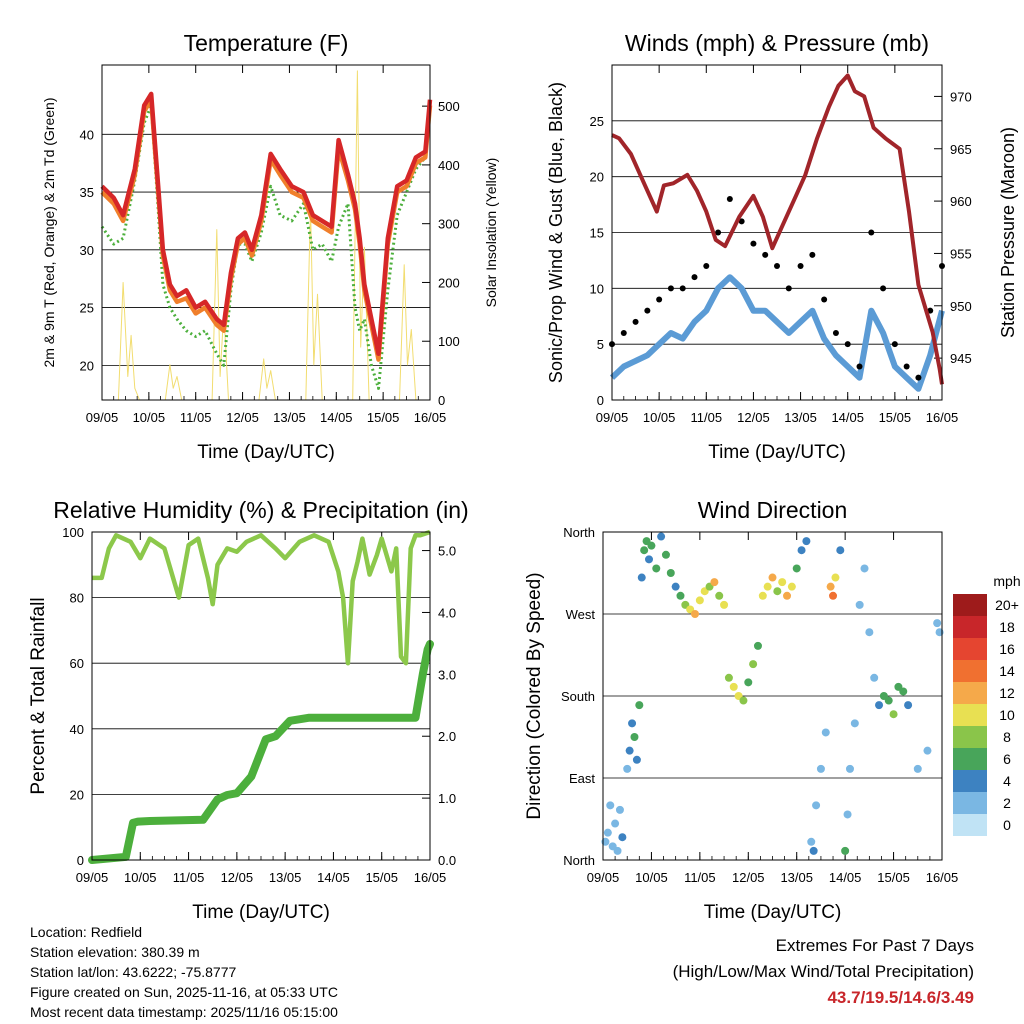 This screenshot has height=1024, width=1024. Describe the element at coordinates (77, 598) in the screenshot. I see `y-tick-label: 80` at that location.